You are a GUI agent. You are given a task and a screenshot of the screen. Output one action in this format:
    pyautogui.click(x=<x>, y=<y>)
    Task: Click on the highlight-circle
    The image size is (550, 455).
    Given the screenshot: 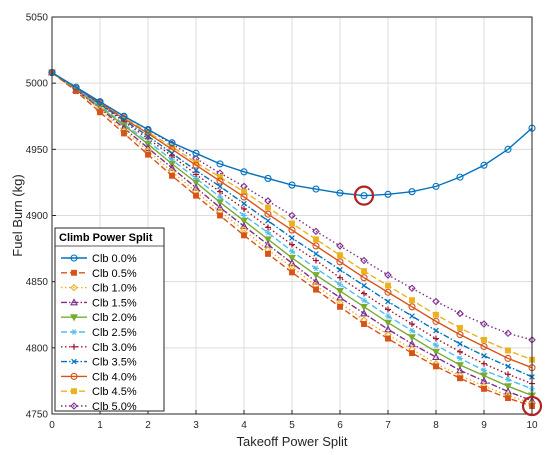 What is the action you would take?
    pyautogui.click(x=364, y=195)
    